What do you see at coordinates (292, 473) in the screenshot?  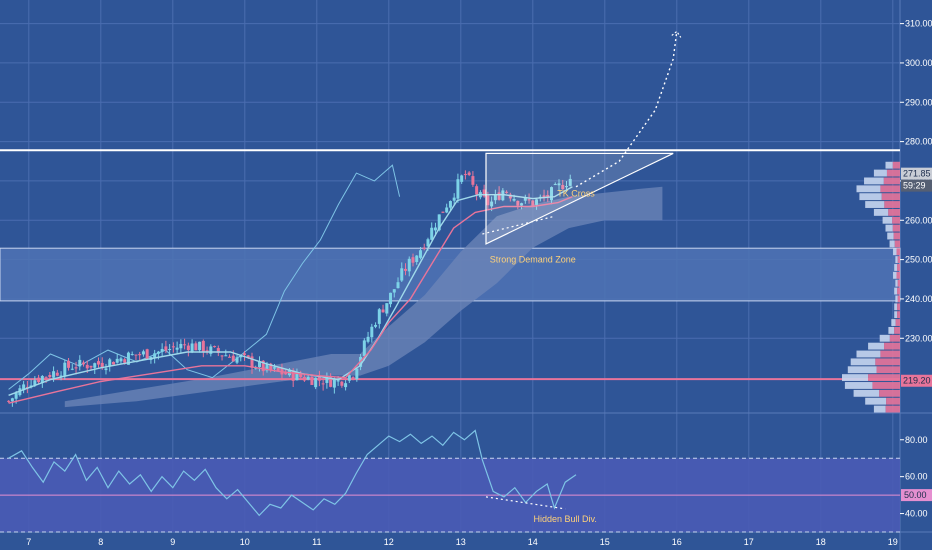 I see `rsi-line` at bounding box center [292, 473].